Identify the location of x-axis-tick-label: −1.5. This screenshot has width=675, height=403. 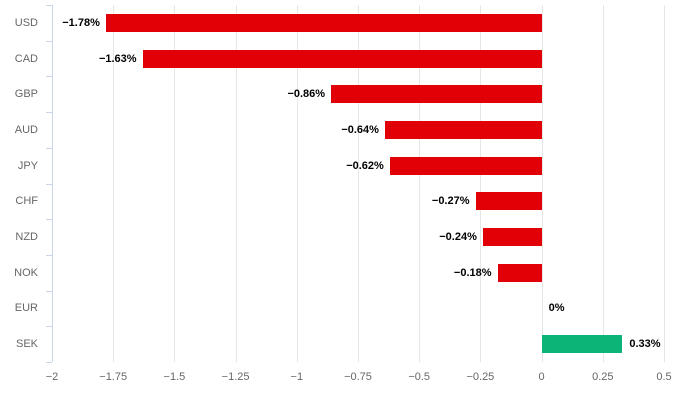
(174, 377).